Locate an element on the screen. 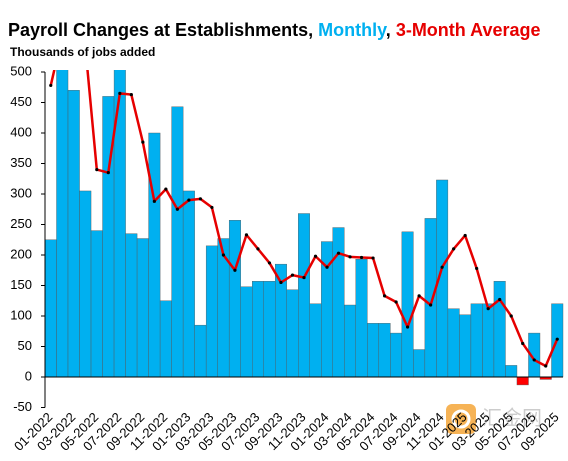 This screenshot has width=568, height=461. y-tick-label: 150 is located at coordinates (21, 284).